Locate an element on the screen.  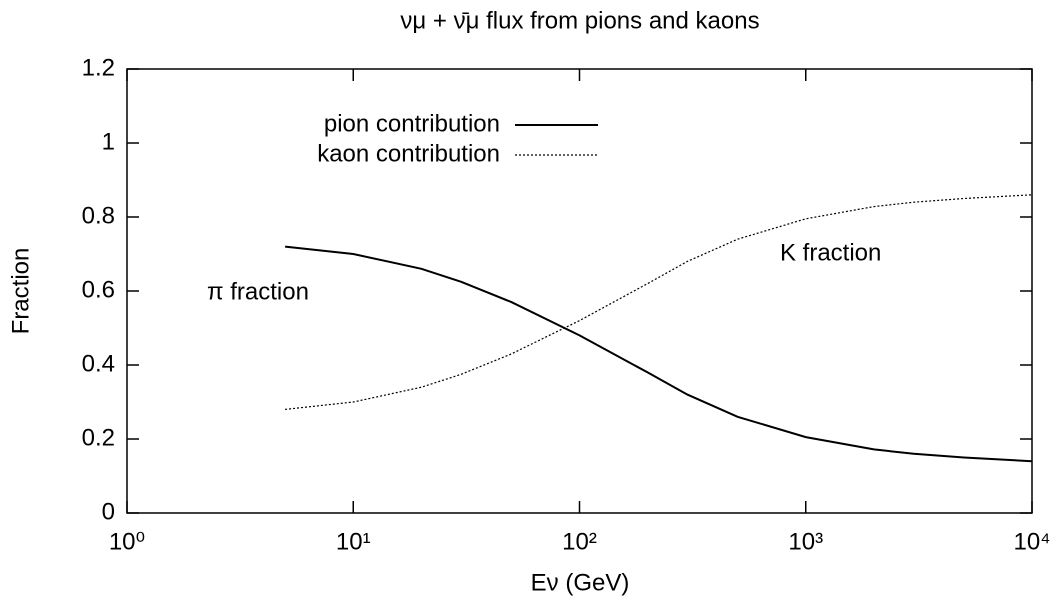
x-tick-label: 10² is located at coordinates (579, 541).